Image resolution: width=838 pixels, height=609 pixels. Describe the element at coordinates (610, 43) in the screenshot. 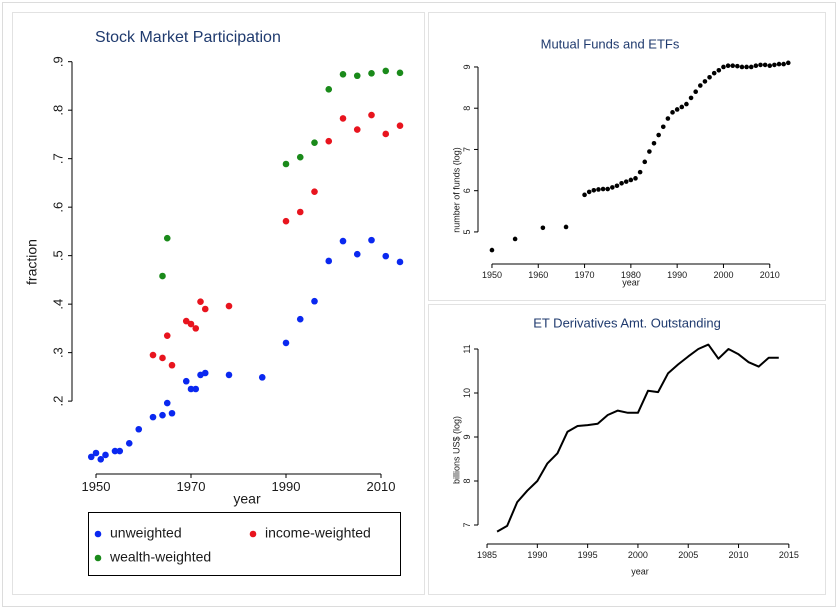

I see `chart-title: Mutual Funds and ETFs` at that location.